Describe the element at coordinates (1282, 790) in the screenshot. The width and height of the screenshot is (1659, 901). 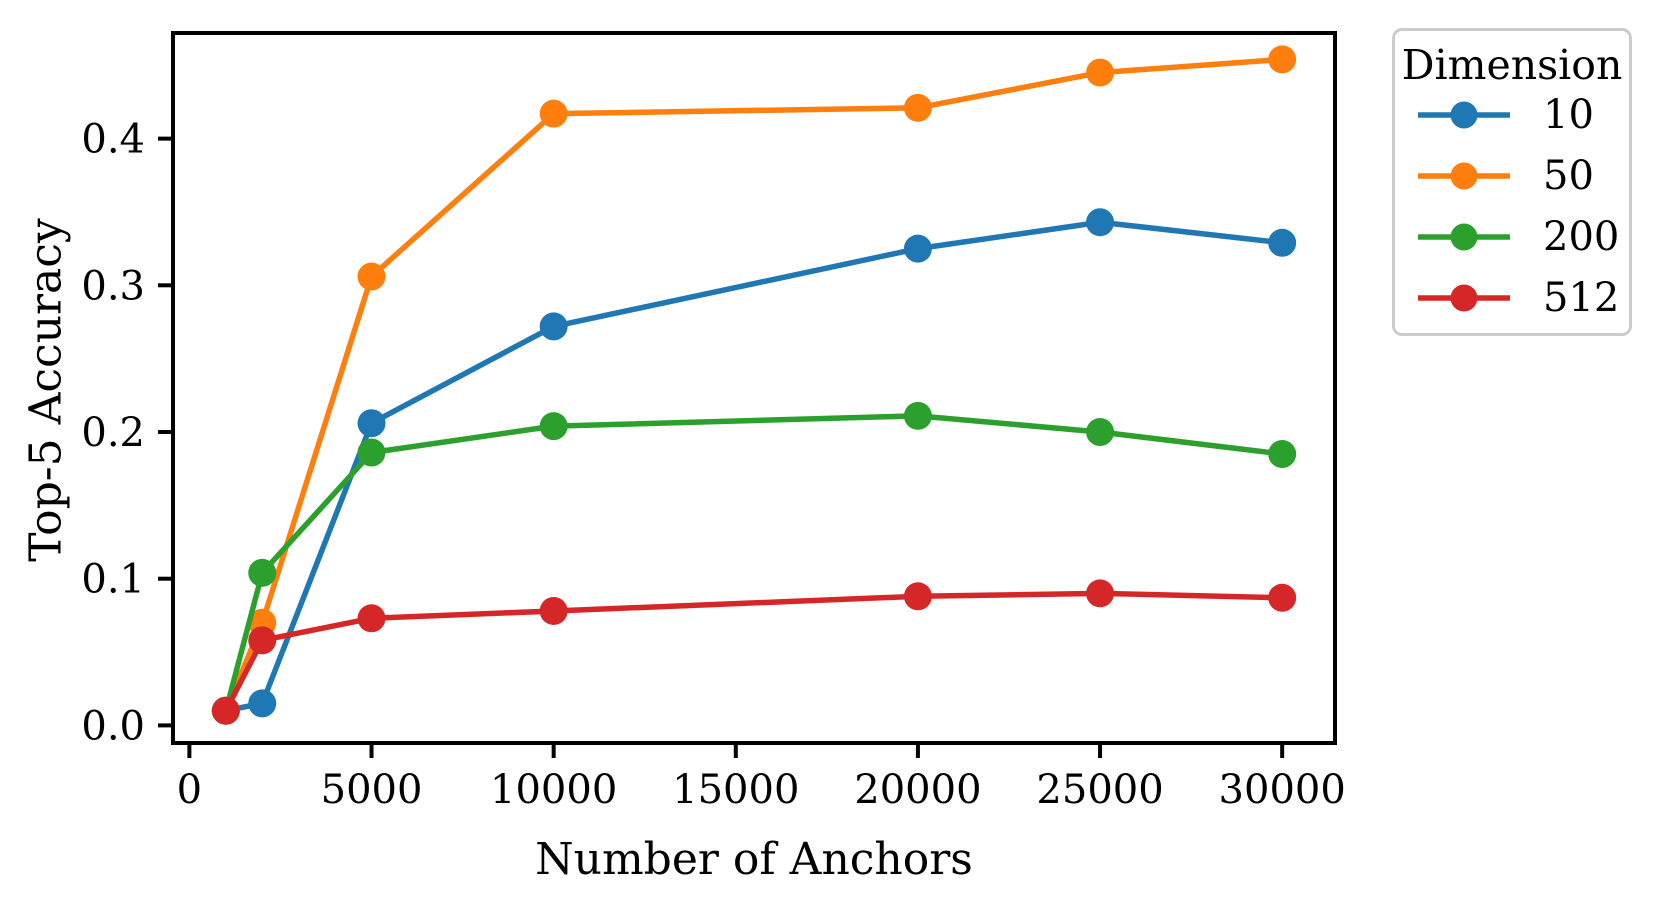
I see `x-tick-label: 30000` at that location.